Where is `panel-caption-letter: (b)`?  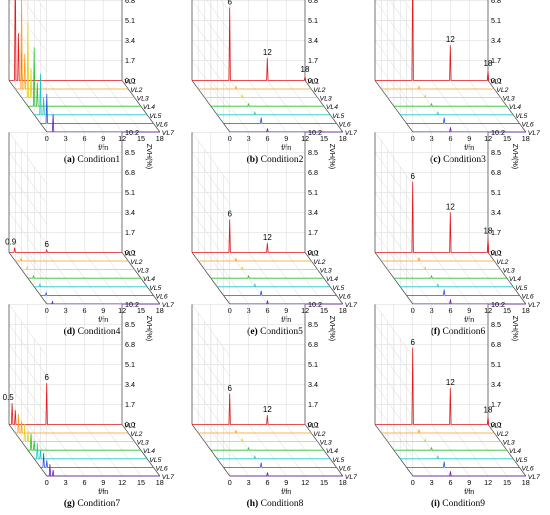
panel-caption-letter: (b) is located at coordinates (253, 159).